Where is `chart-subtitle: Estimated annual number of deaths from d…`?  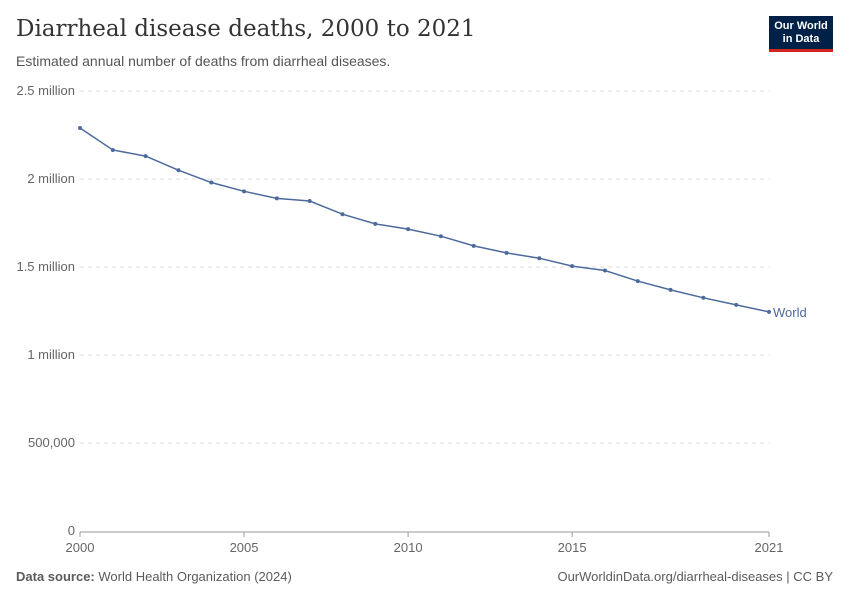 chart-subtitle: Estimated annual number of deaths from d… is located at coordinates (203, 61).